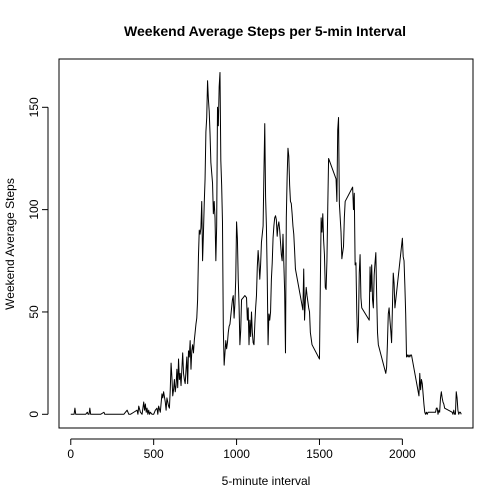 This screenshot has height=504, width=504. I want to click on y-axis-label: Weekend Average Steps, so click(10, 244).